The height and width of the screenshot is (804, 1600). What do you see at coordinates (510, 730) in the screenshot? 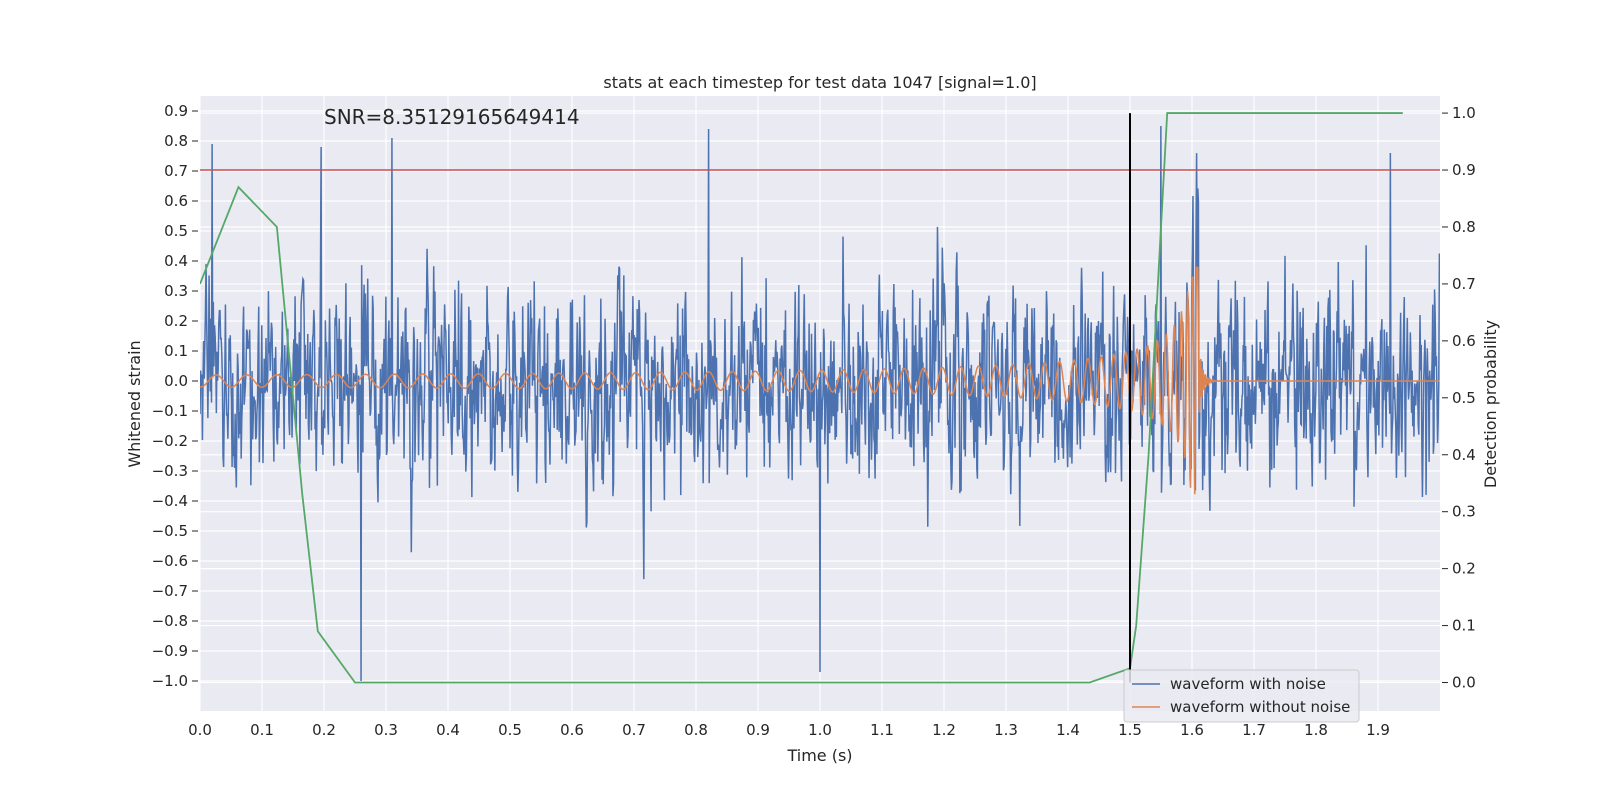
I see `x-tick-label: 0.5` at bounding box center [510, 730].